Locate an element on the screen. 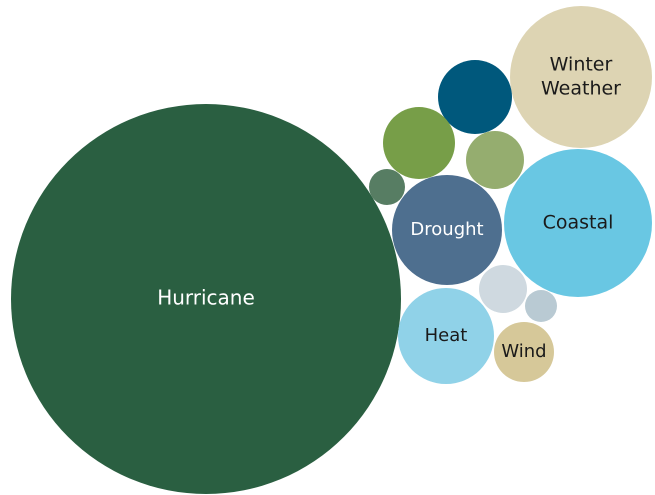  bubble-wind is located at coordinates (524, 352).